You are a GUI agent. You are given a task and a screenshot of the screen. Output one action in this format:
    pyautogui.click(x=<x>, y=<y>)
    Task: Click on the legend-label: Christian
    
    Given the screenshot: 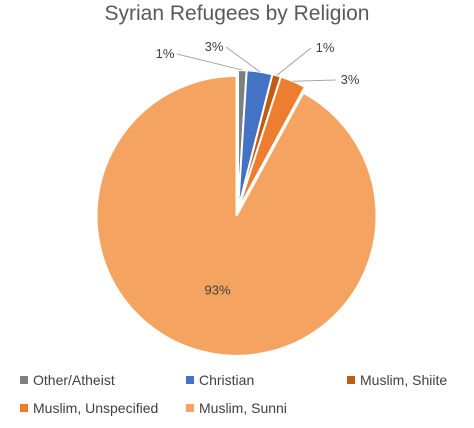 What is the action you would take?
    pyautogui.click(x=227, y=380)
    